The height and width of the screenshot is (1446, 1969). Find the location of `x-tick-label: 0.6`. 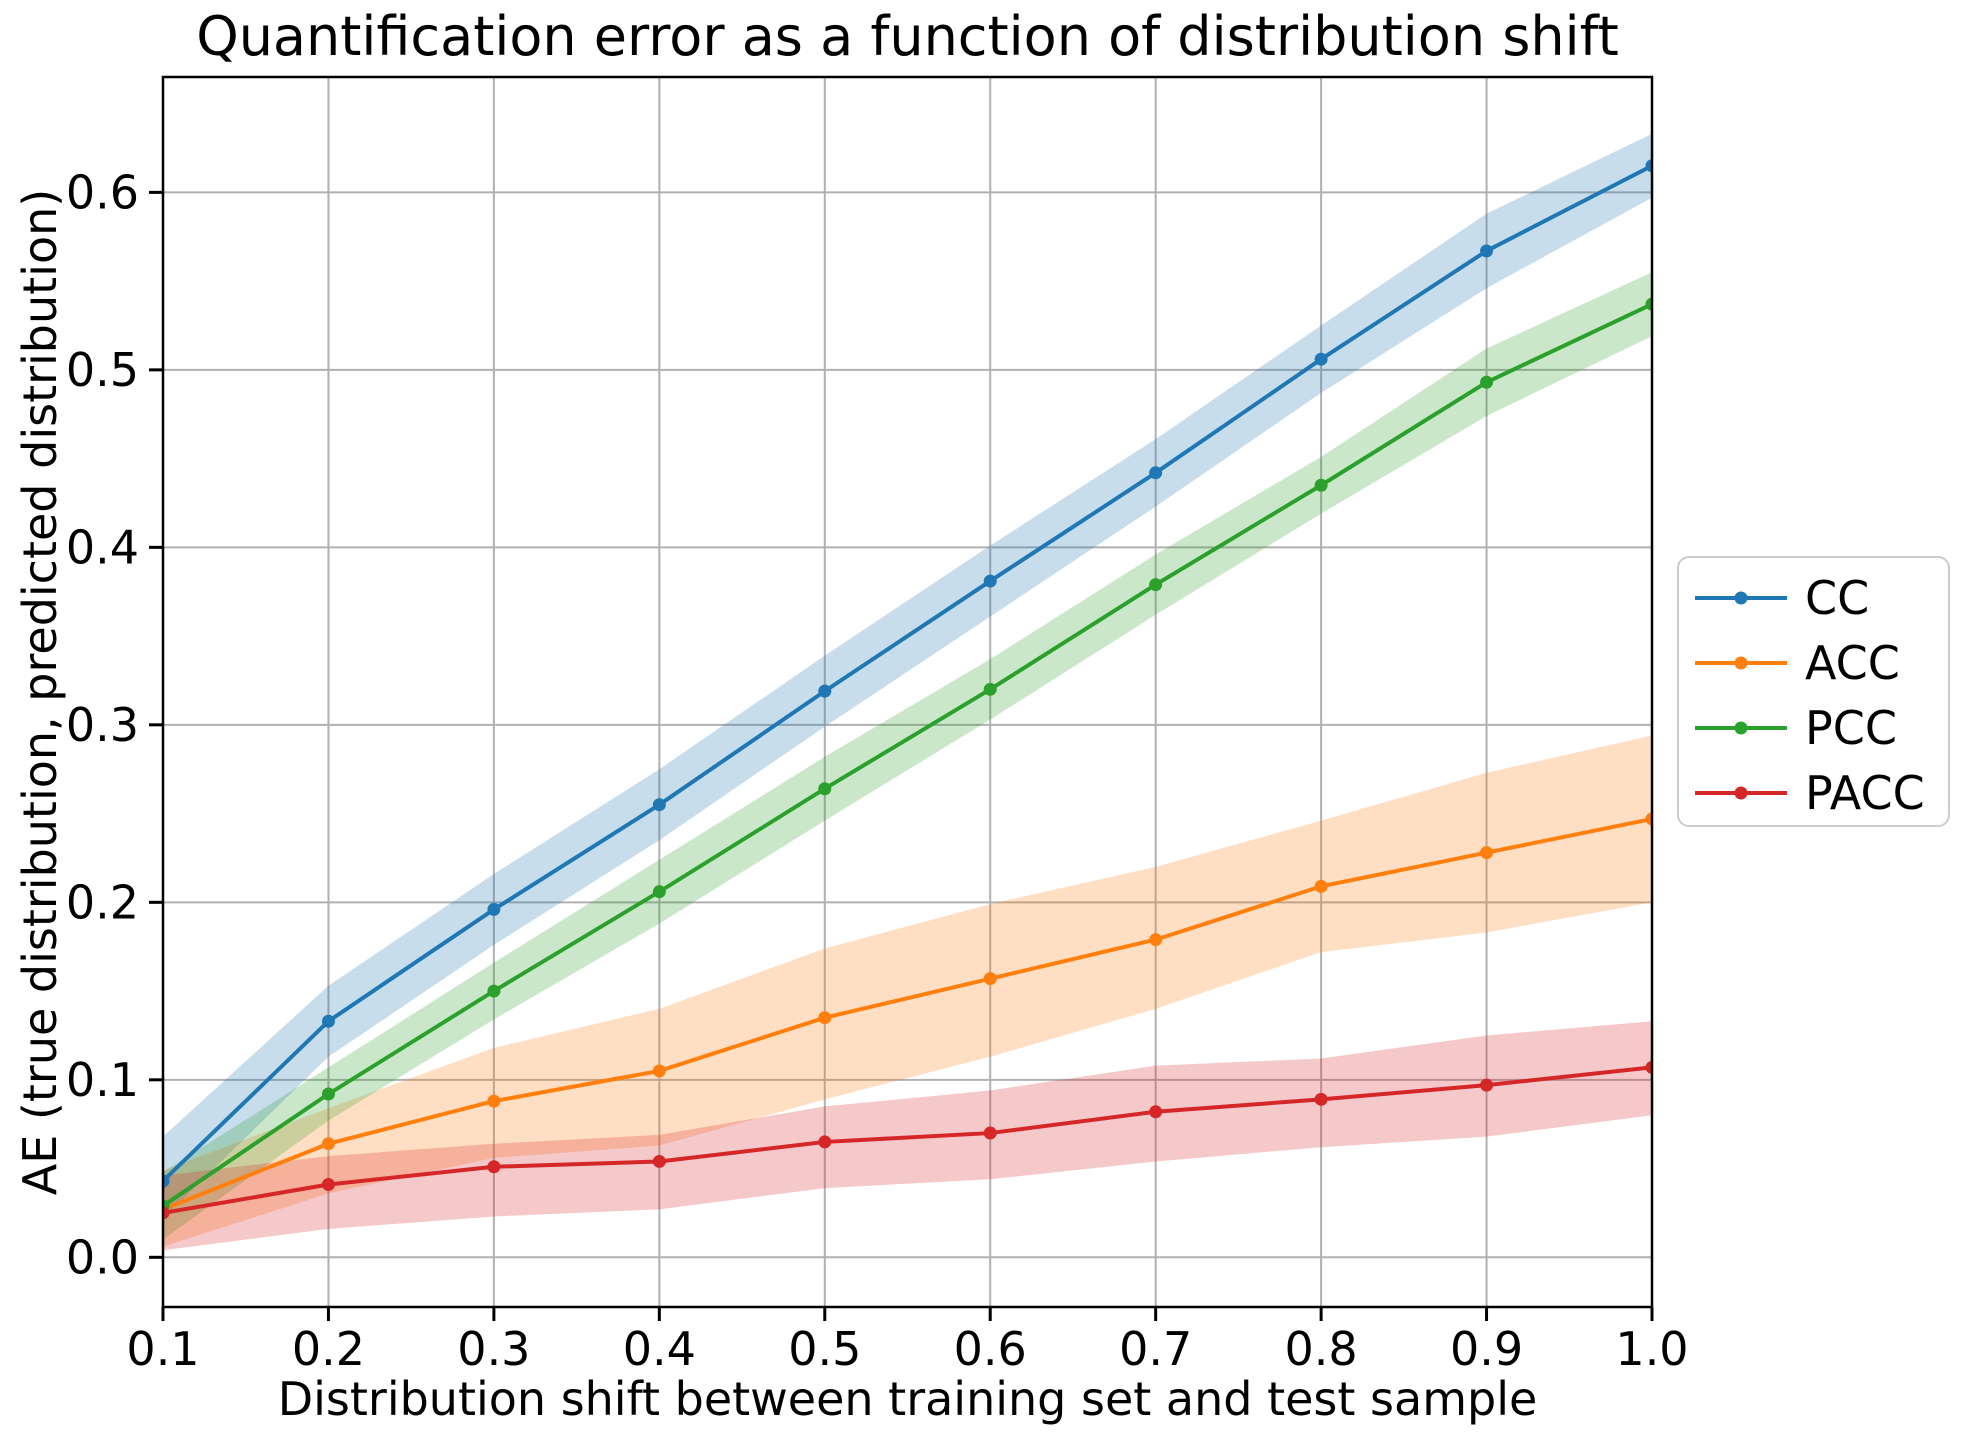

x-tick-label: 0.6 is located at coordinates (990, 1349).